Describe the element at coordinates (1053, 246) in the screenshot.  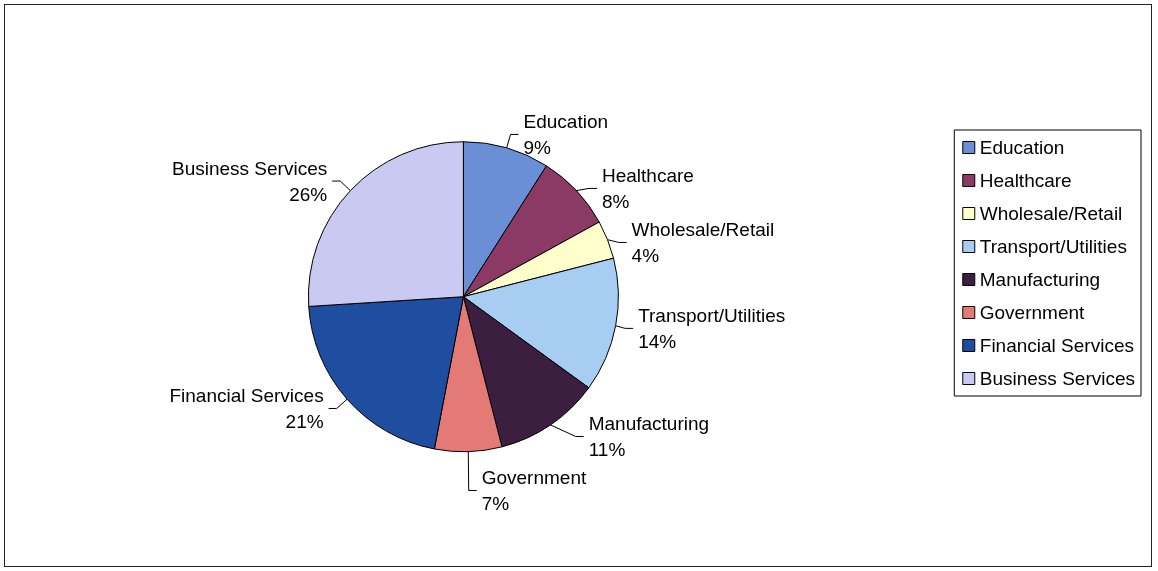
I see `legend-label: Transport/Utilities` at that location.